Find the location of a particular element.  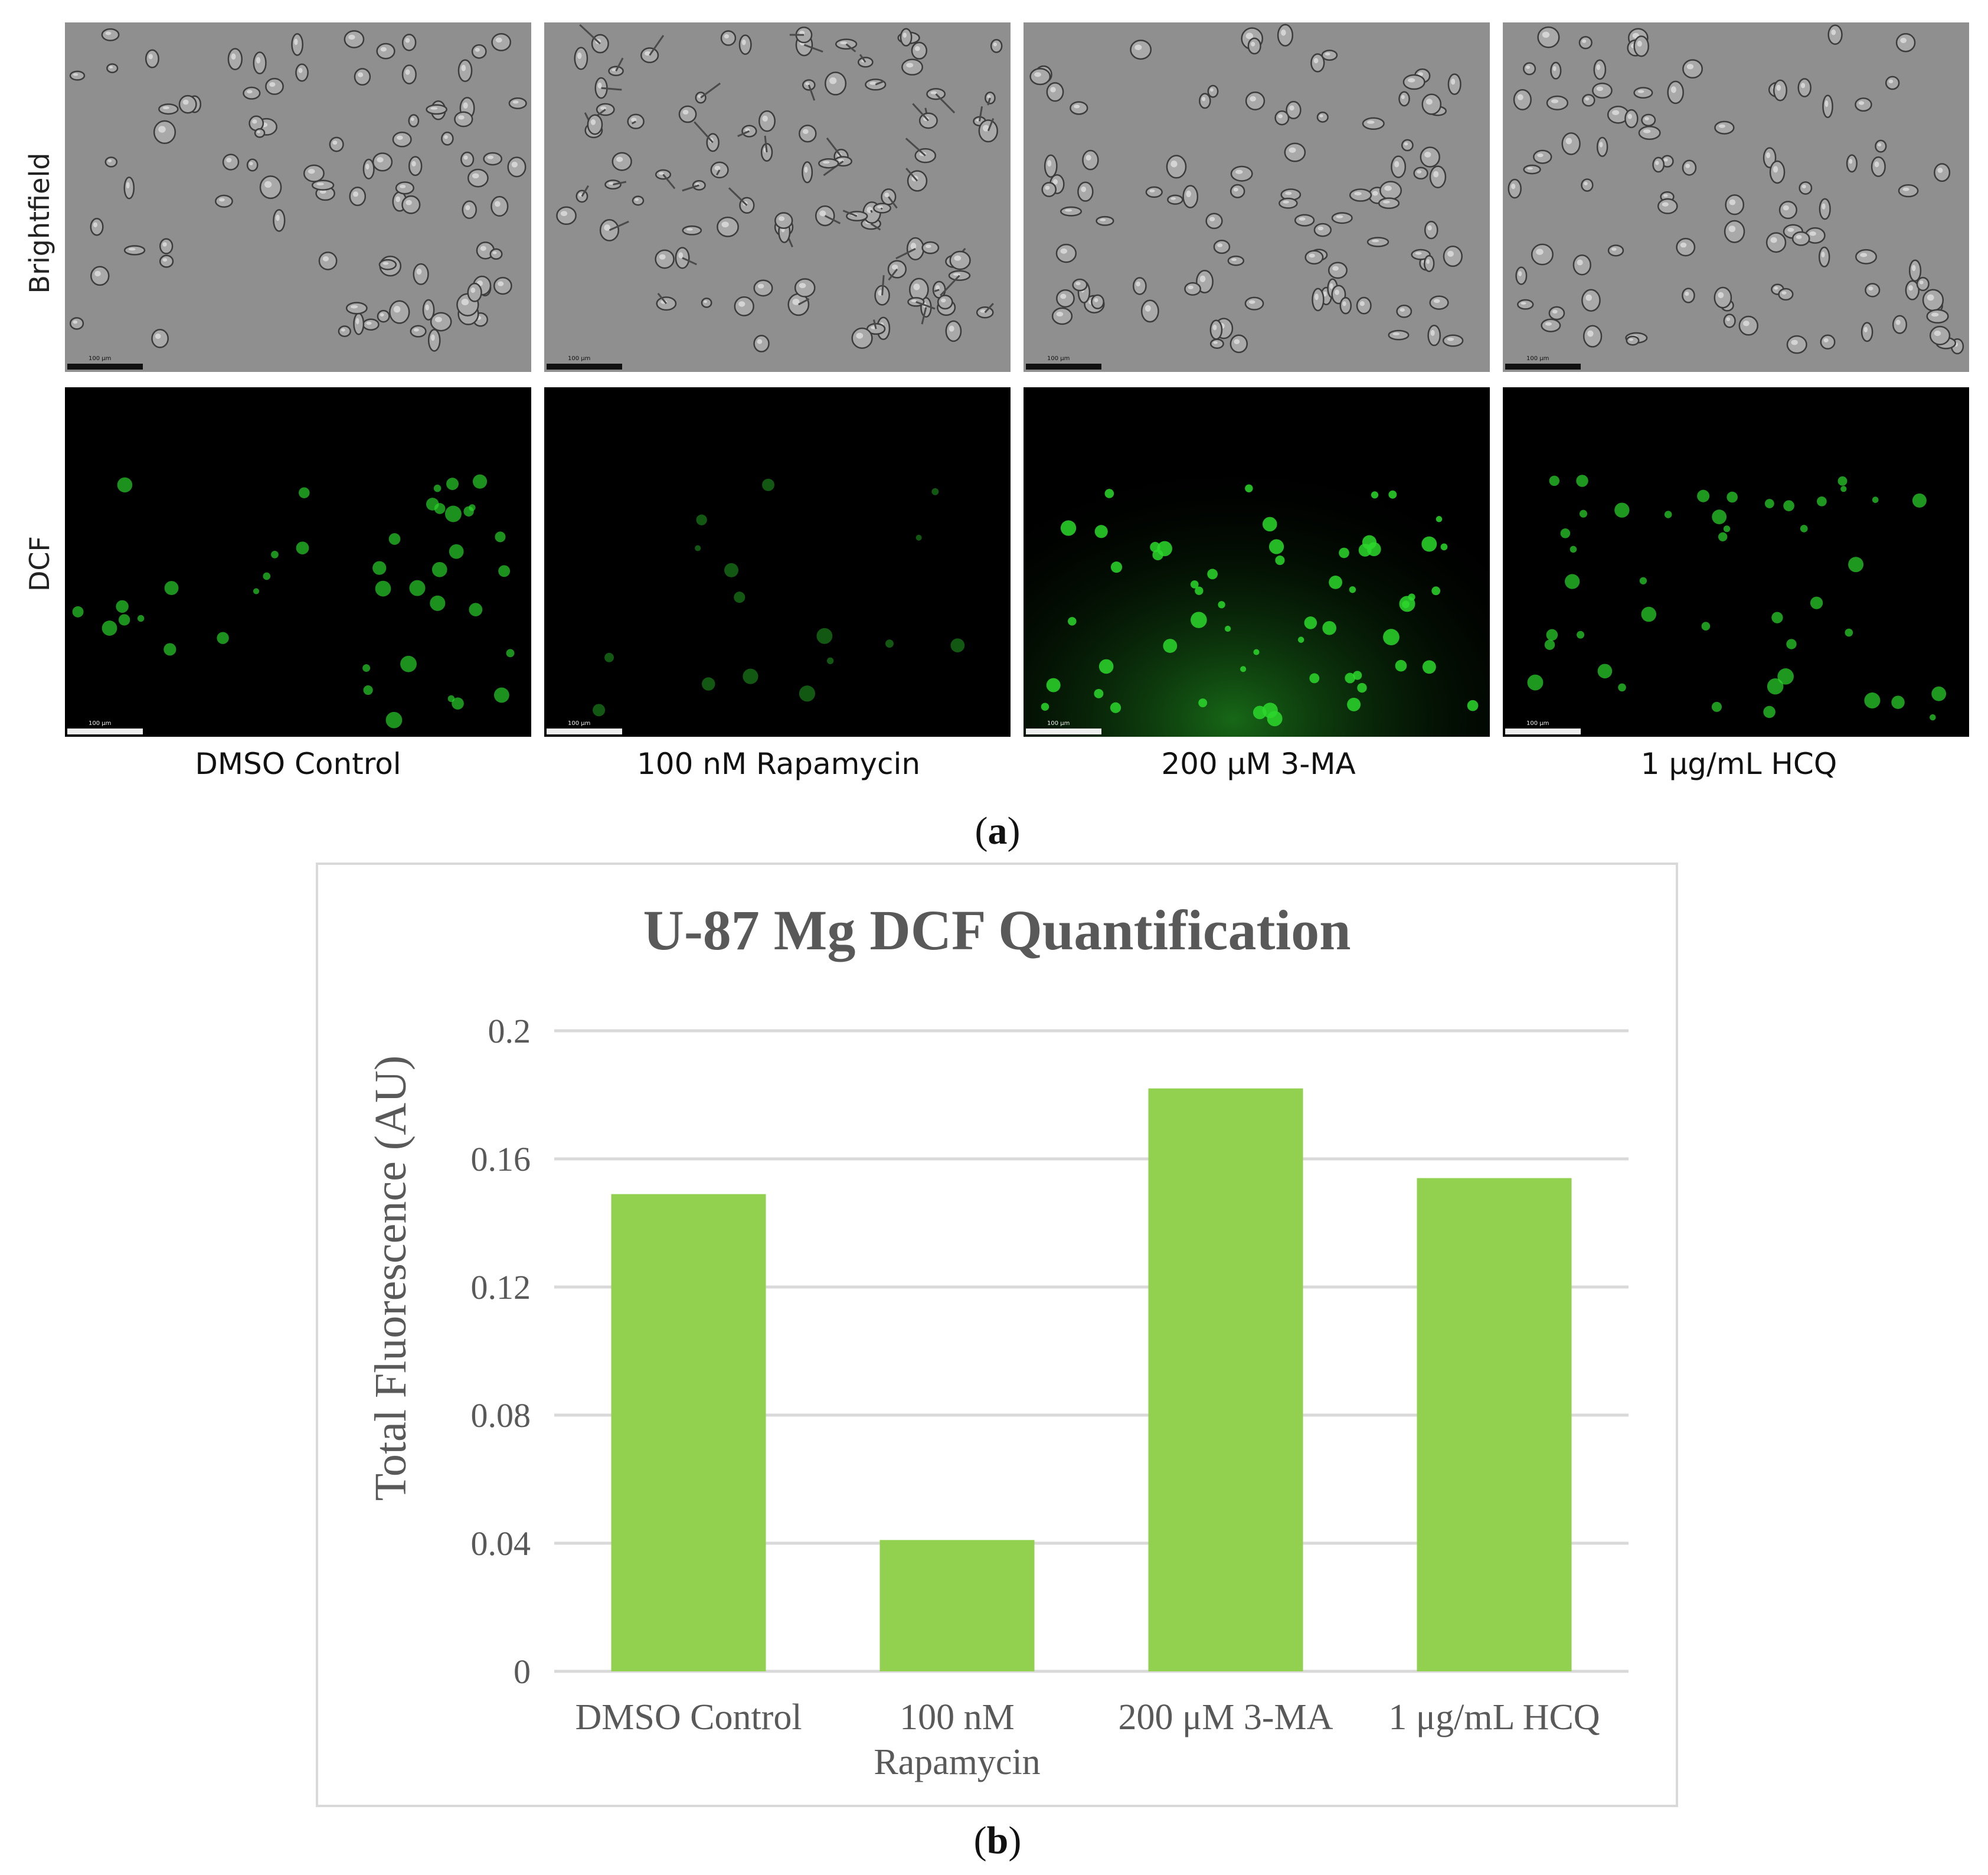

scale-bar-label: 100 μm is located at coordinates (100, 358).